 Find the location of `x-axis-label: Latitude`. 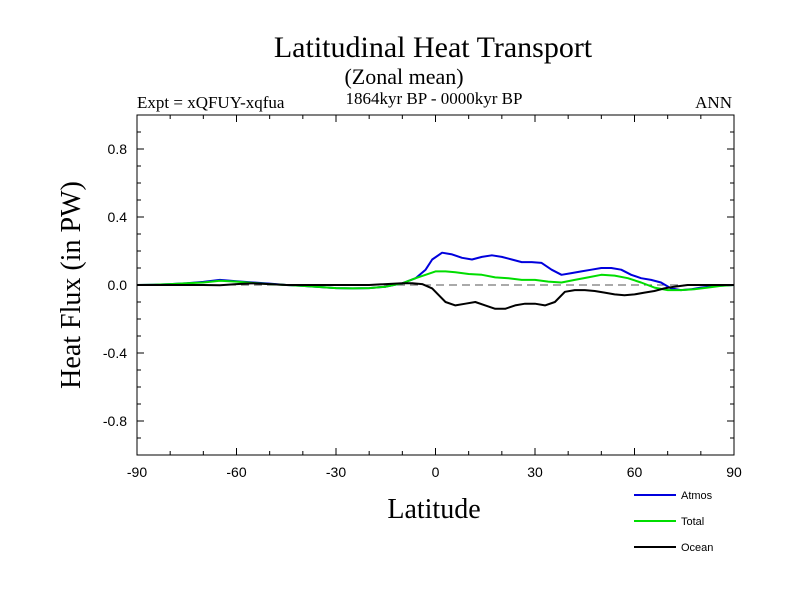

x-axis-label: Latitude is located at coordinates (433, 509).